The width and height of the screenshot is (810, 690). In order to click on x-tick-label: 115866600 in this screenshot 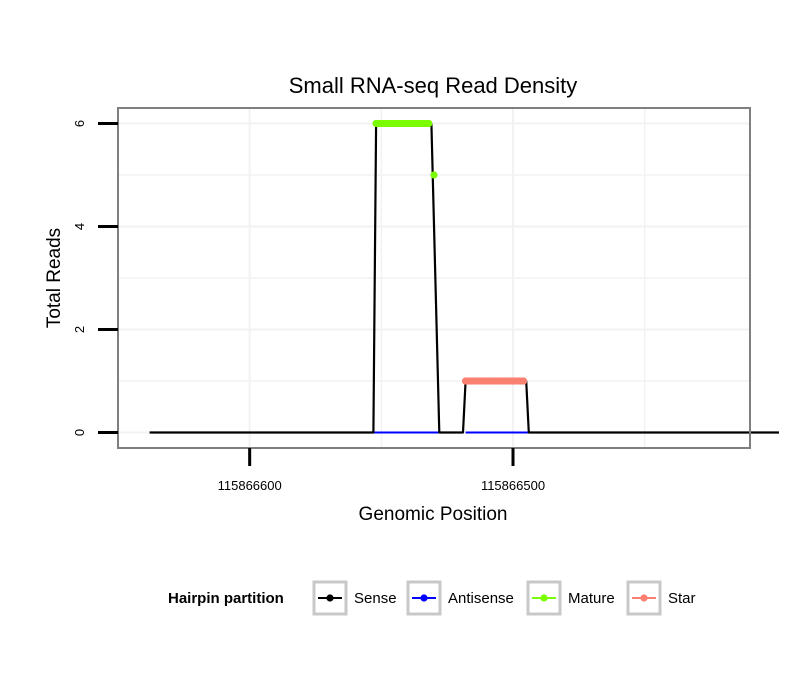, I will do `click(250, 485)`.